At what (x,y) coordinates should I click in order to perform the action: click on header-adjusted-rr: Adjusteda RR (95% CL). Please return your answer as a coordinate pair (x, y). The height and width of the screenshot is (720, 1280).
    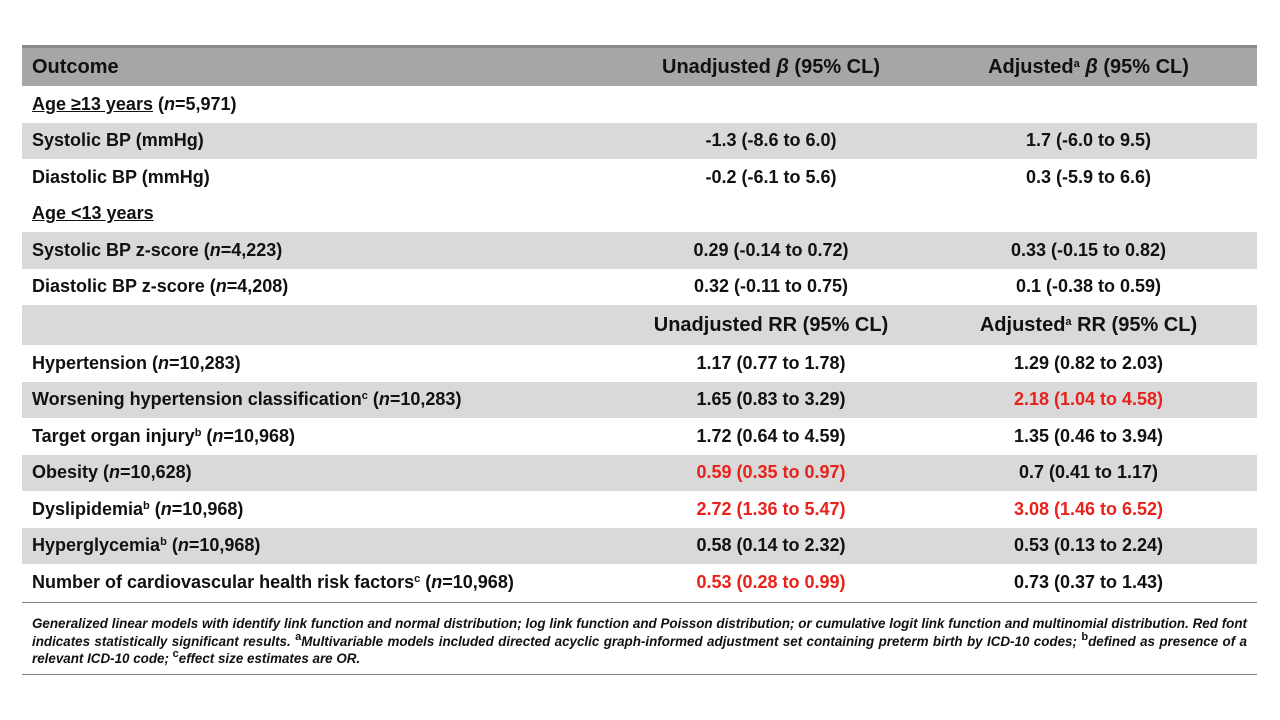
    Looking at the image, I should click on (1088, 324).